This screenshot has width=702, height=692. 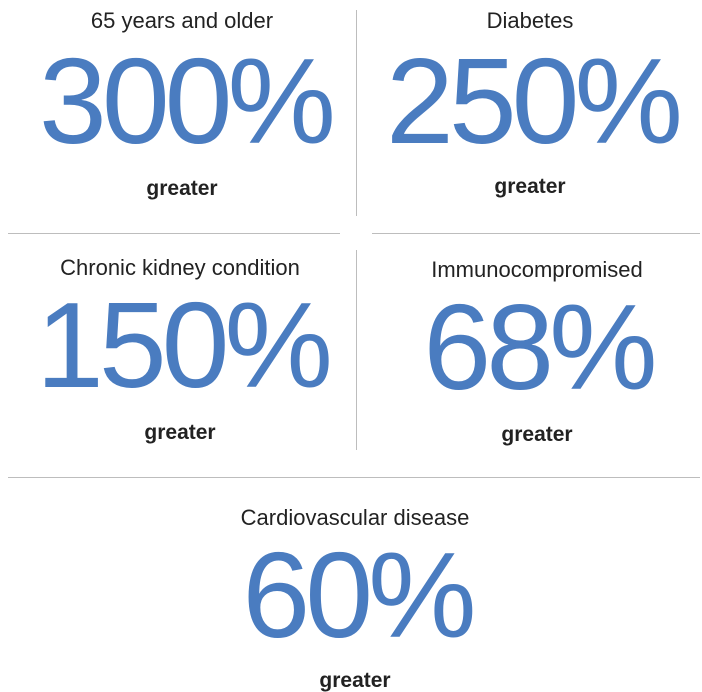 I want to click on stat-value: 150%, so click(x=184, y=345).